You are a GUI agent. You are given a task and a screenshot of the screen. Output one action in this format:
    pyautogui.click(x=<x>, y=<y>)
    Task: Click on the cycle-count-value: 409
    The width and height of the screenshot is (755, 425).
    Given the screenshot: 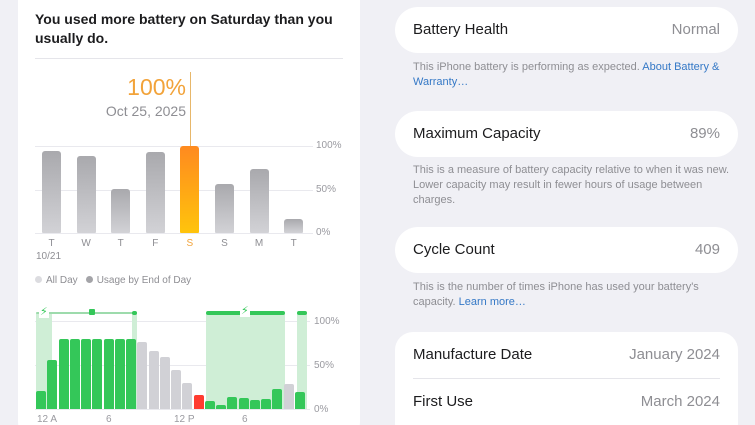 What is the action you would take?
    pyautogui.click(x=707, y=249)
    